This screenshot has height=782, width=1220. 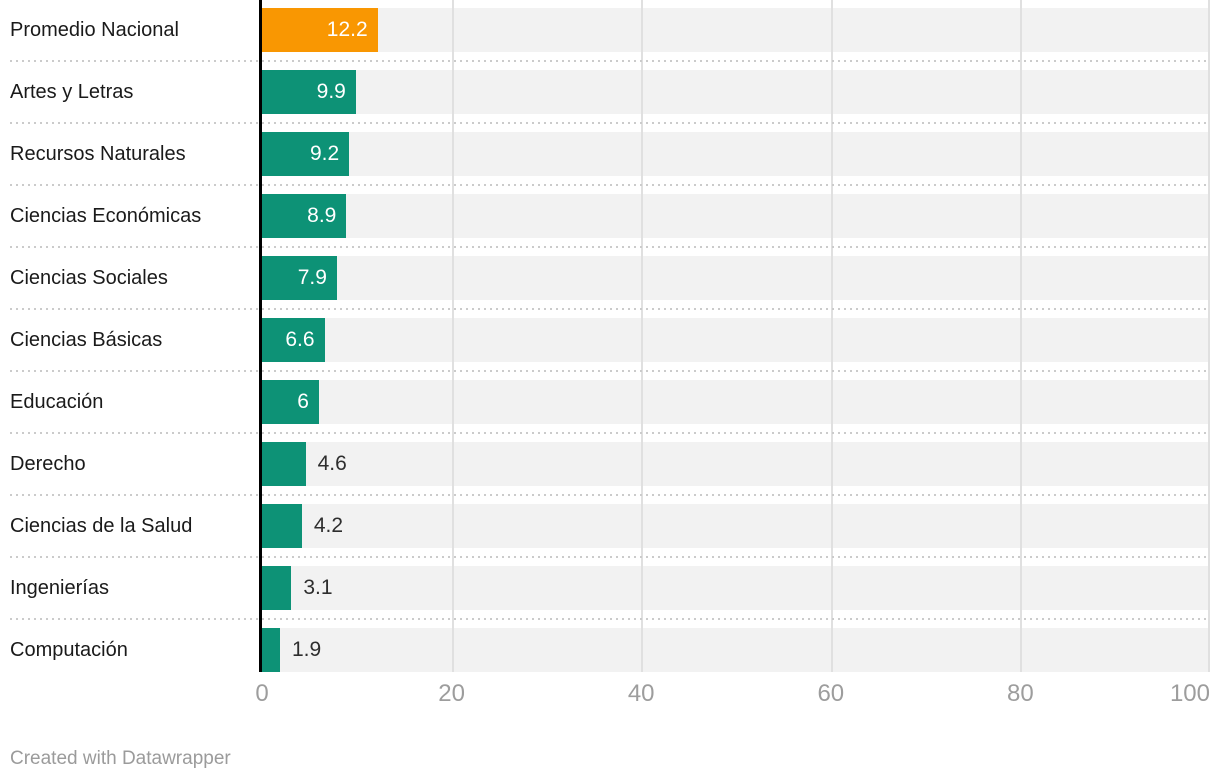 What do you see at coordinates (260, 336) in the screenshot?
I see `y-axis-line` at bounding box center [260, 336].